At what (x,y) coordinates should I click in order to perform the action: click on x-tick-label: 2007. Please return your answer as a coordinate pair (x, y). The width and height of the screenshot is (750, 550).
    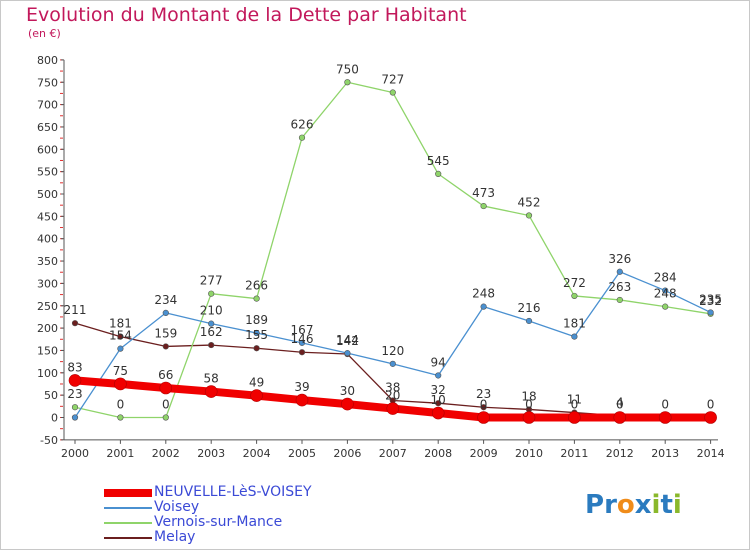
    Looking at the image, I should click on (393, 453).